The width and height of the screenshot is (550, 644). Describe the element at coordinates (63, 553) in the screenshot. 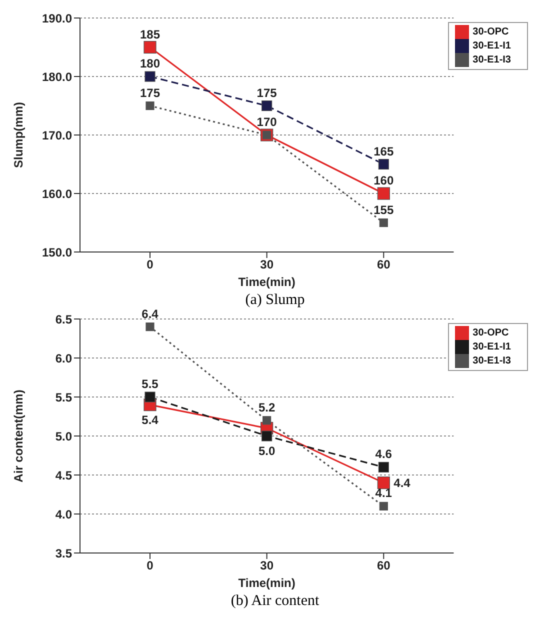

I see `y-tick-label: 3.5` at that location.